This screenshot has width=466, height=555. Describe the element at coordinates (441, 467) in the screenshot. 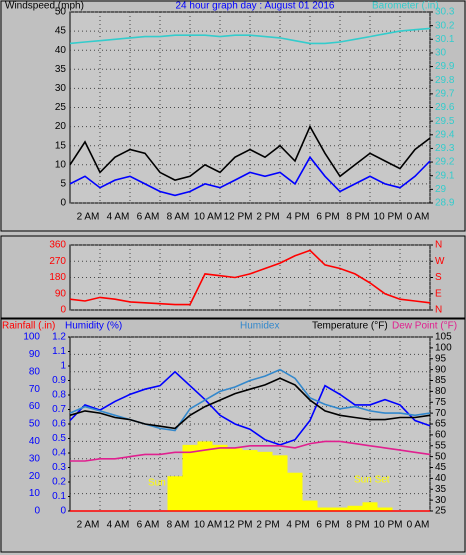

I see `y2-tick-label: 45` at that location.